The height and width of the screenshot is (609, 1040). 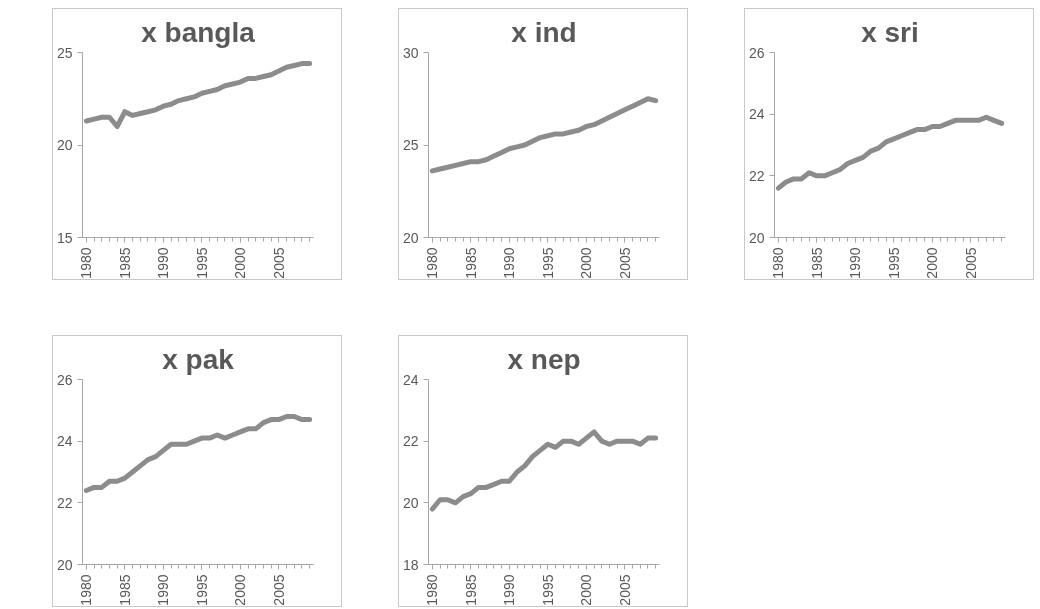 What do you see at coordinates (64, 237) in the screenshot?
I see `y-tick-label: 15` at bounding box center [64, 237].